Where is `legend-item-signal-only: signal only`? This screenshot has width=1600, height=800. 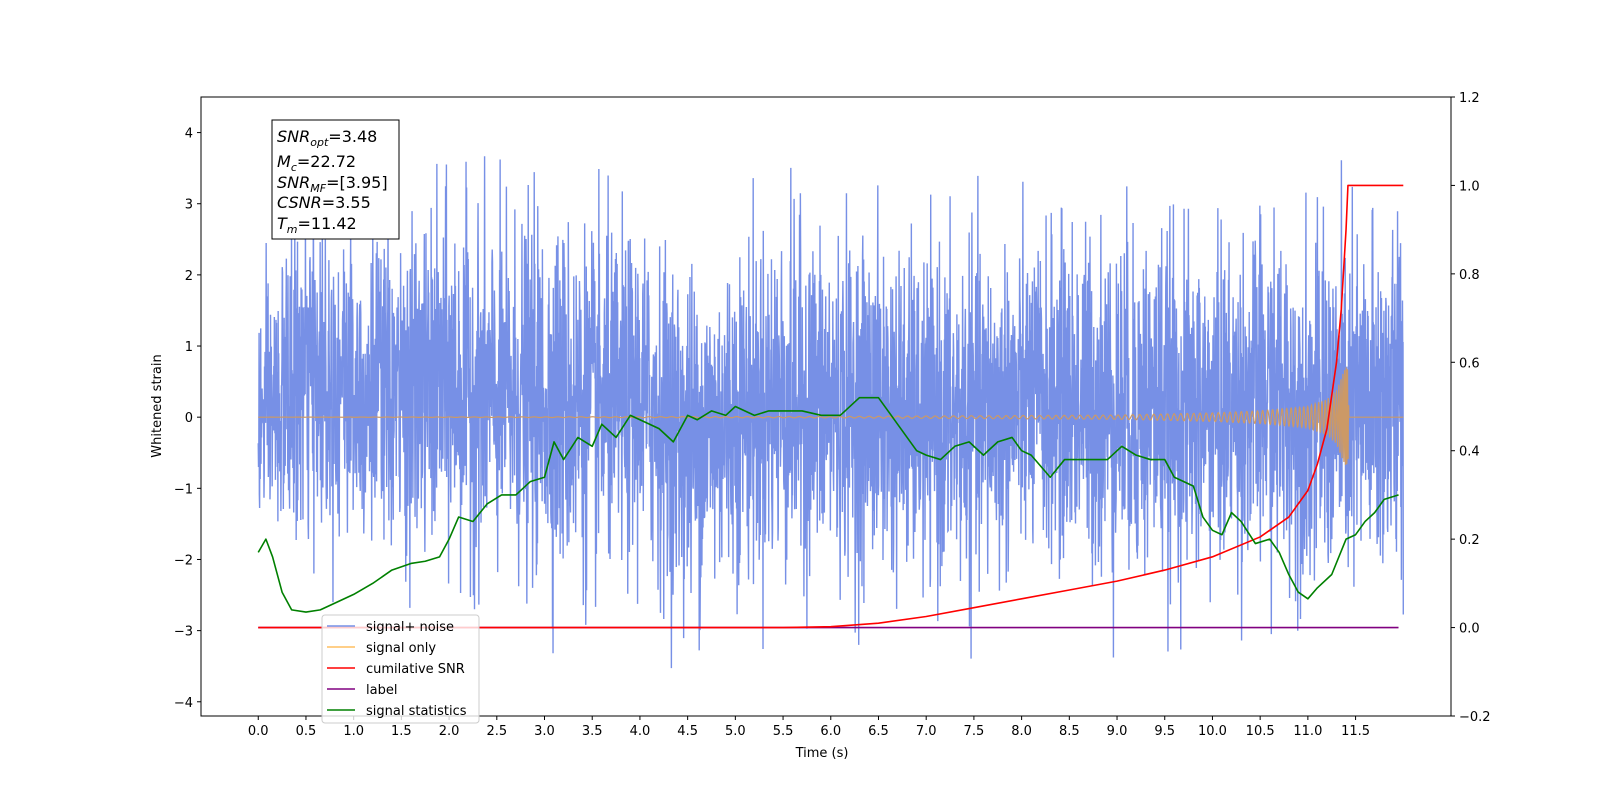 legend-item-signal-only: signal only is located at coordinates (381, 648).